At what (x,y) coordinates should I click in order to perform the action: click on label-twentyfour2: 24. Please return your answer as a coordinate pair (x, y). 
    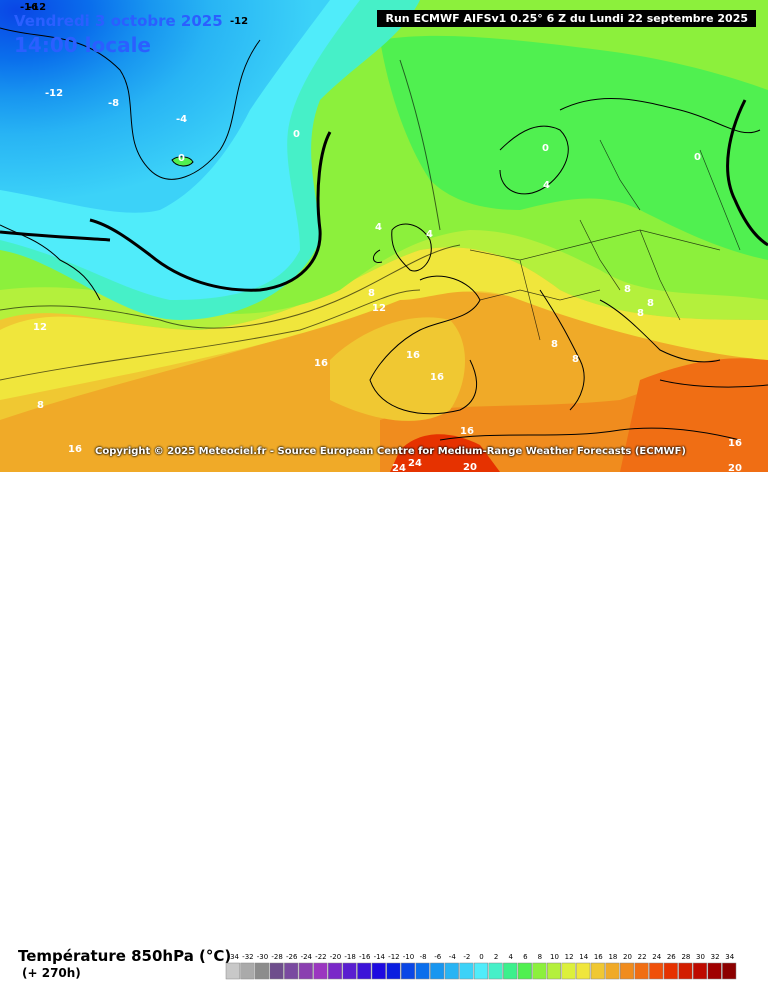
    Looking at the image, I should click on (415, 463).